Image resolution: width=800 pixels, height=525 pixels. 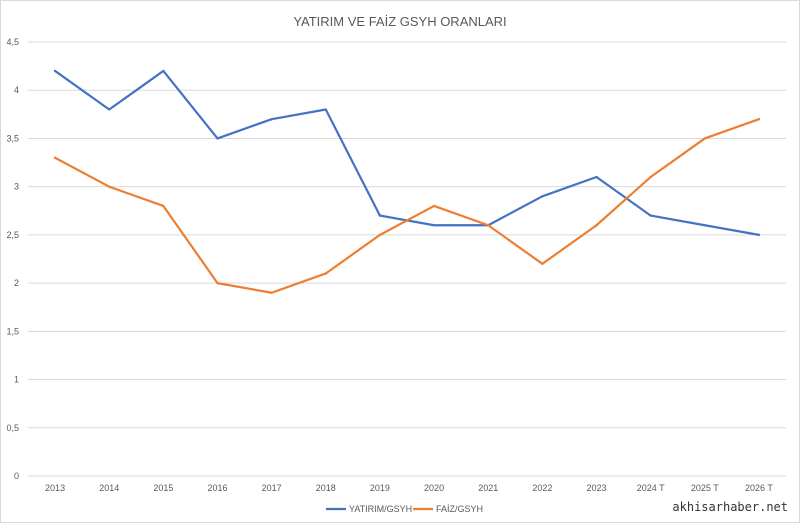 I want to click on x-tick-label: 2021, so click(x=488, y=488).